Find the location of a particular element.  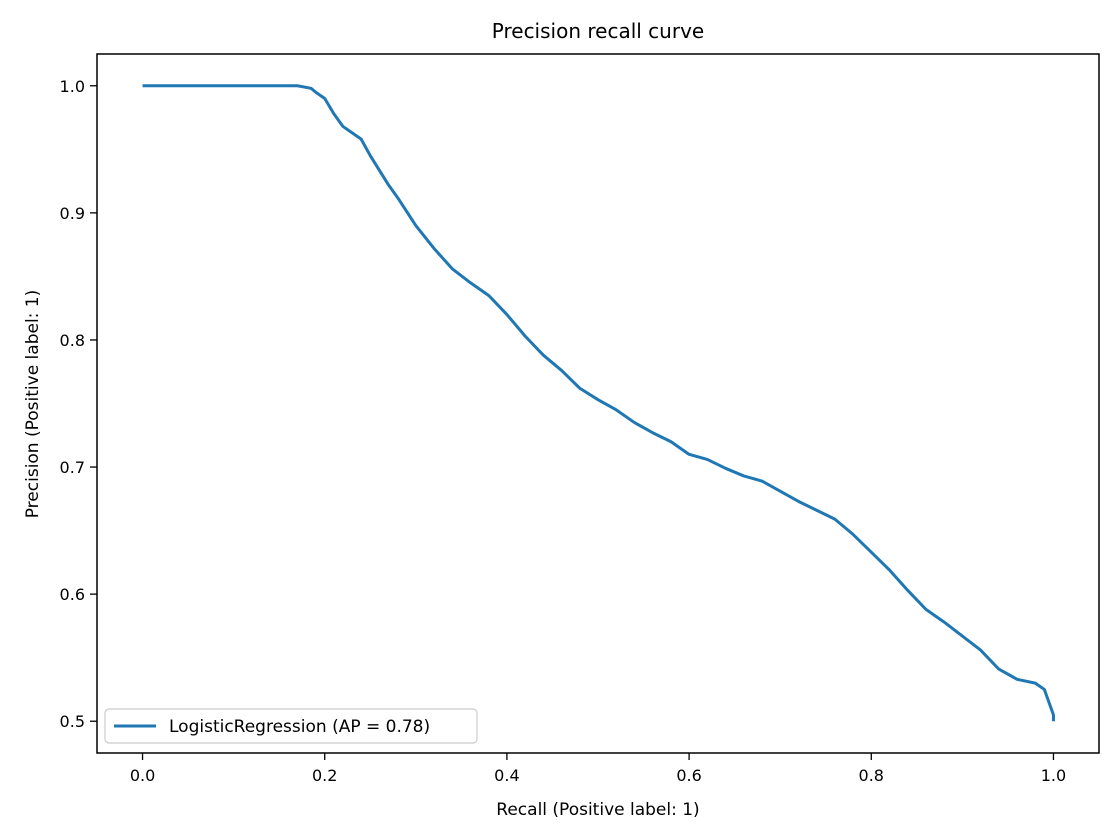

x-tick-label: 0.2 is located at coordinates (324, 775).